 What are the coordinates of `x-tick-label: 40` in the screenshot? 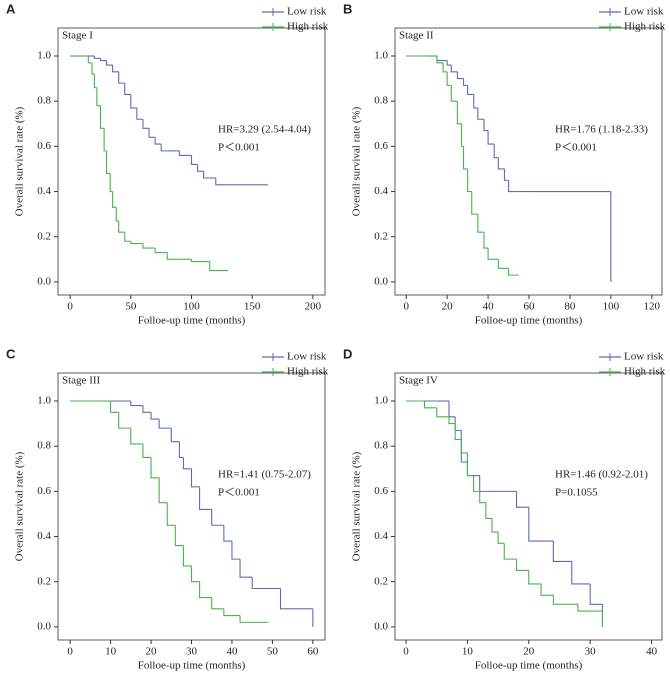 It's located at (232, 652).